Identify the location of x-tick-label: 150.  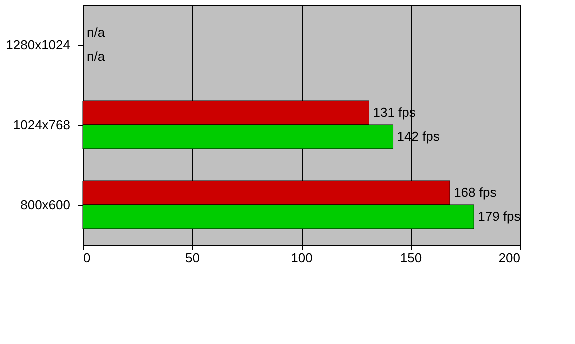
(411, 258).